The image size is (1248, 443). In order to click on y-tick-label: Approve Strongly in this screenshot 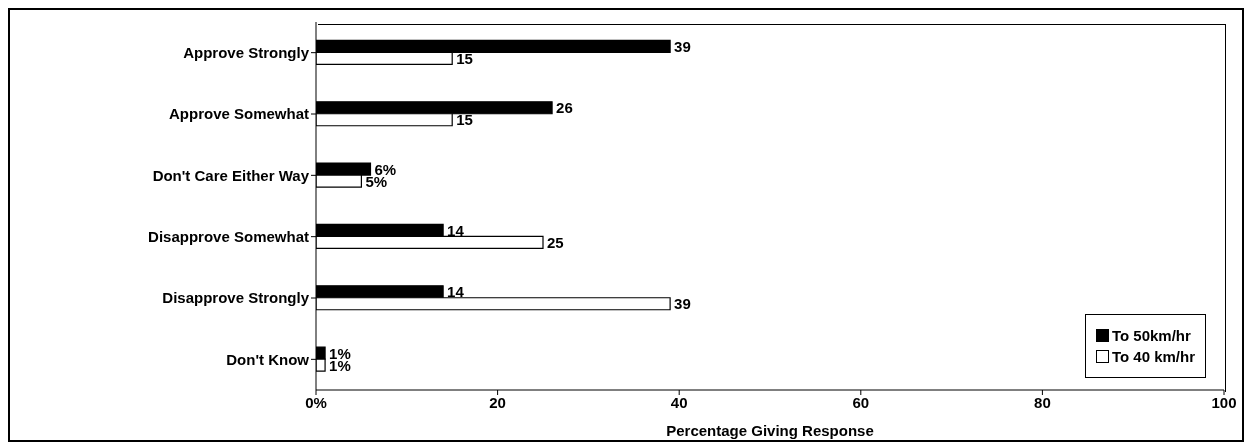, I will do `click(246, 52)`.